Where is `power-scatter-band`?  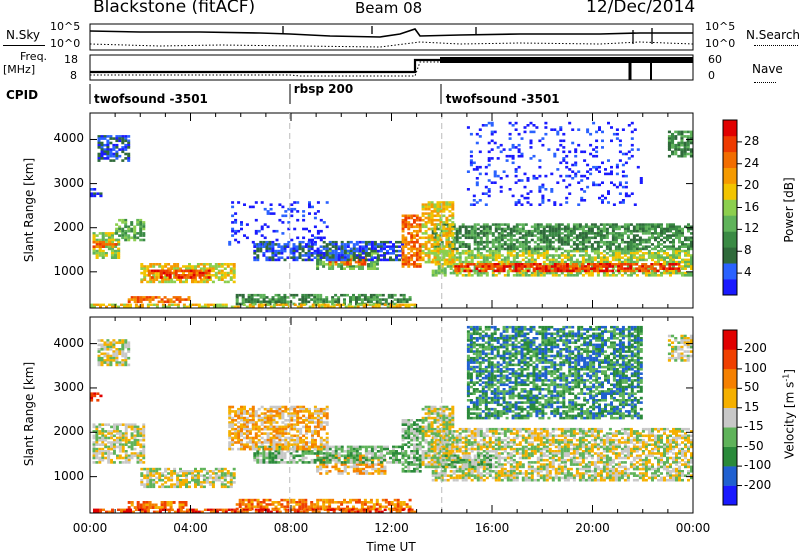 power-scatter-band is located at coordinates (278, 223).